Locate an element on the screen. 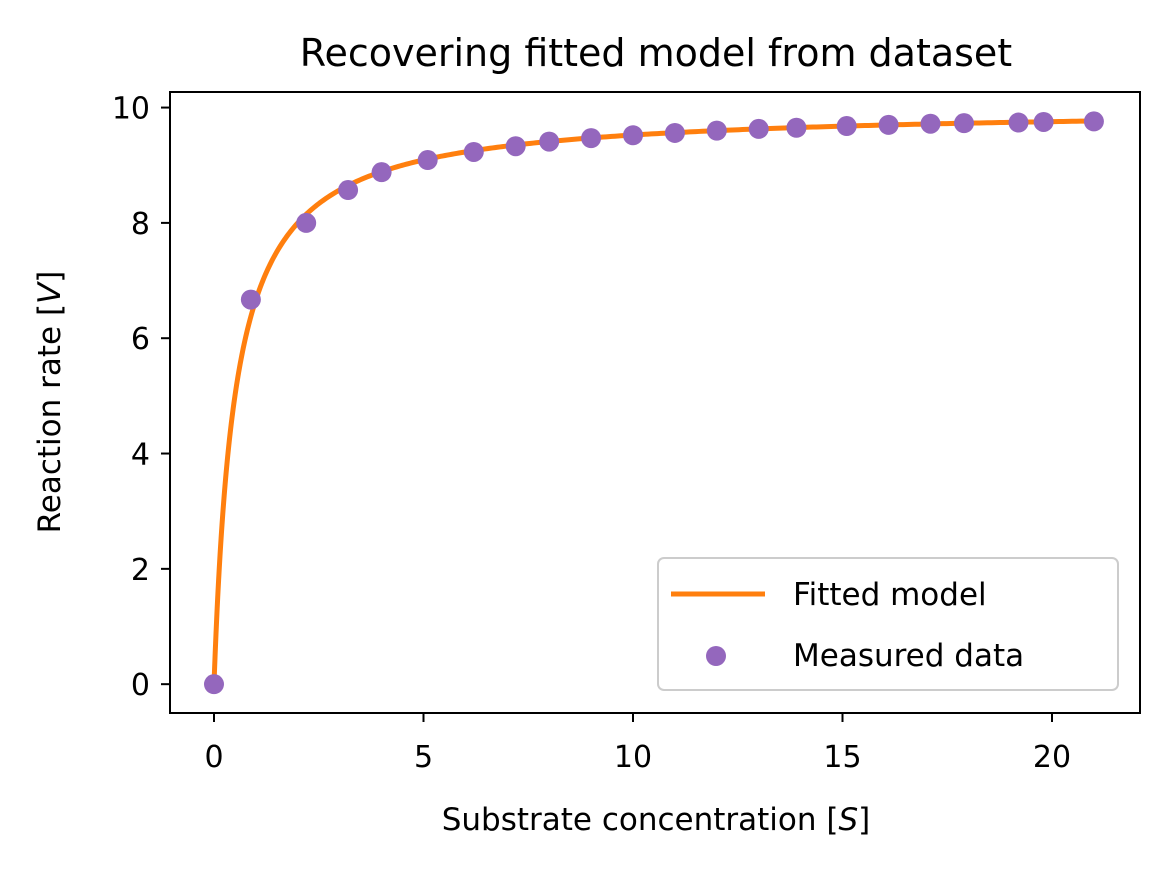 Image resolution: width=1170 pixels, height=870 pixels. legend-fitted-label: Fitted model is located at coordinates (890, 595).